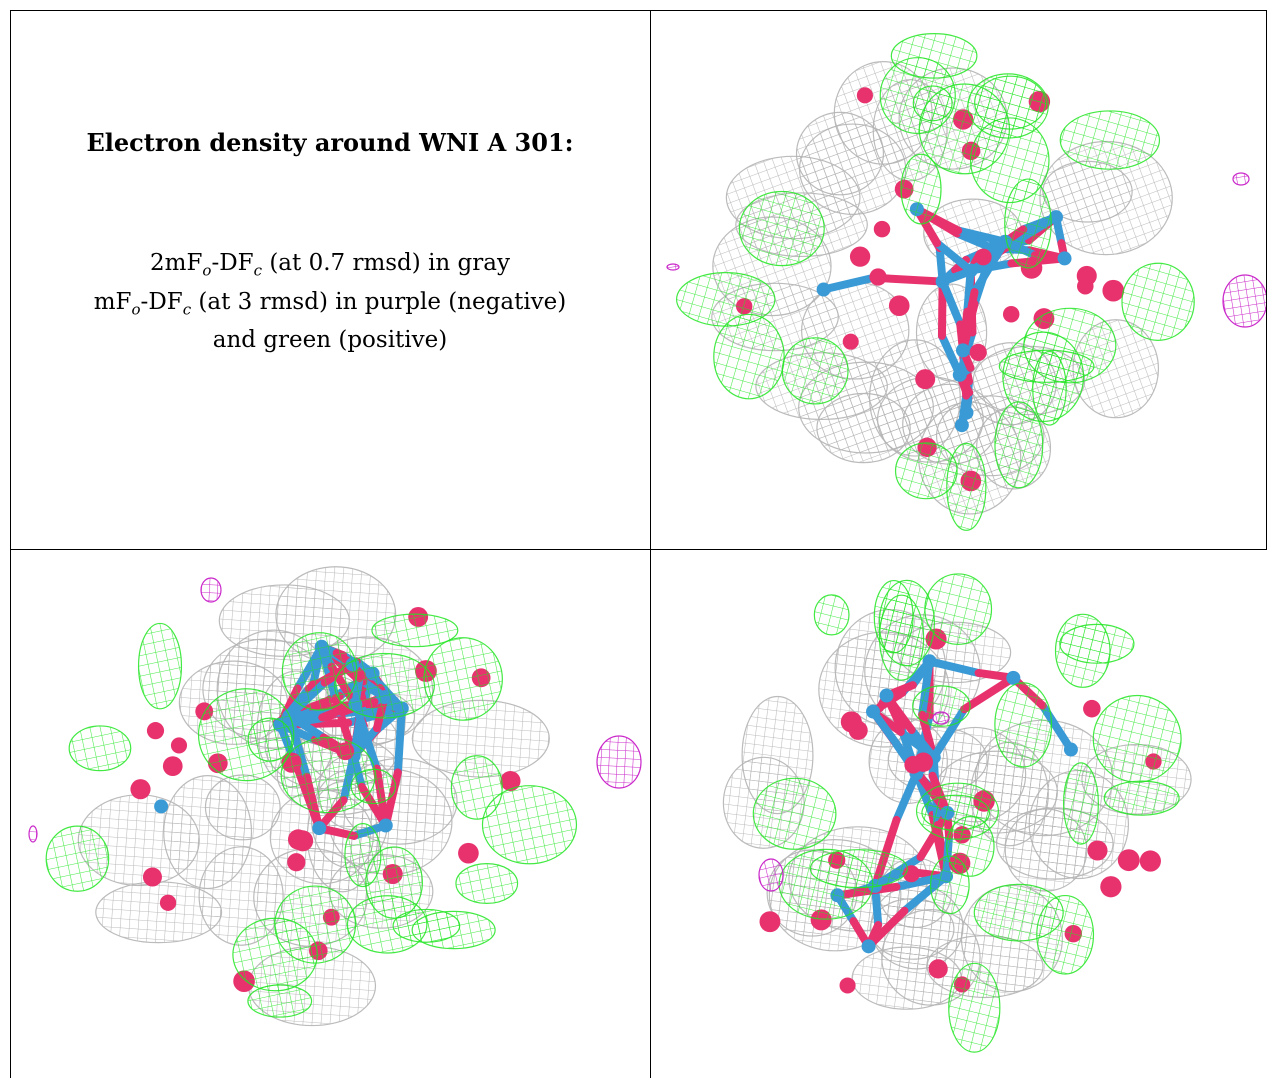 The height and width of the screenshot is (1078, 1276). What do you see at coordinates (330, 142) in the screenshot?
I see `caption-title: Electron density around WNI A 301:` at bounding box center [330, 142].